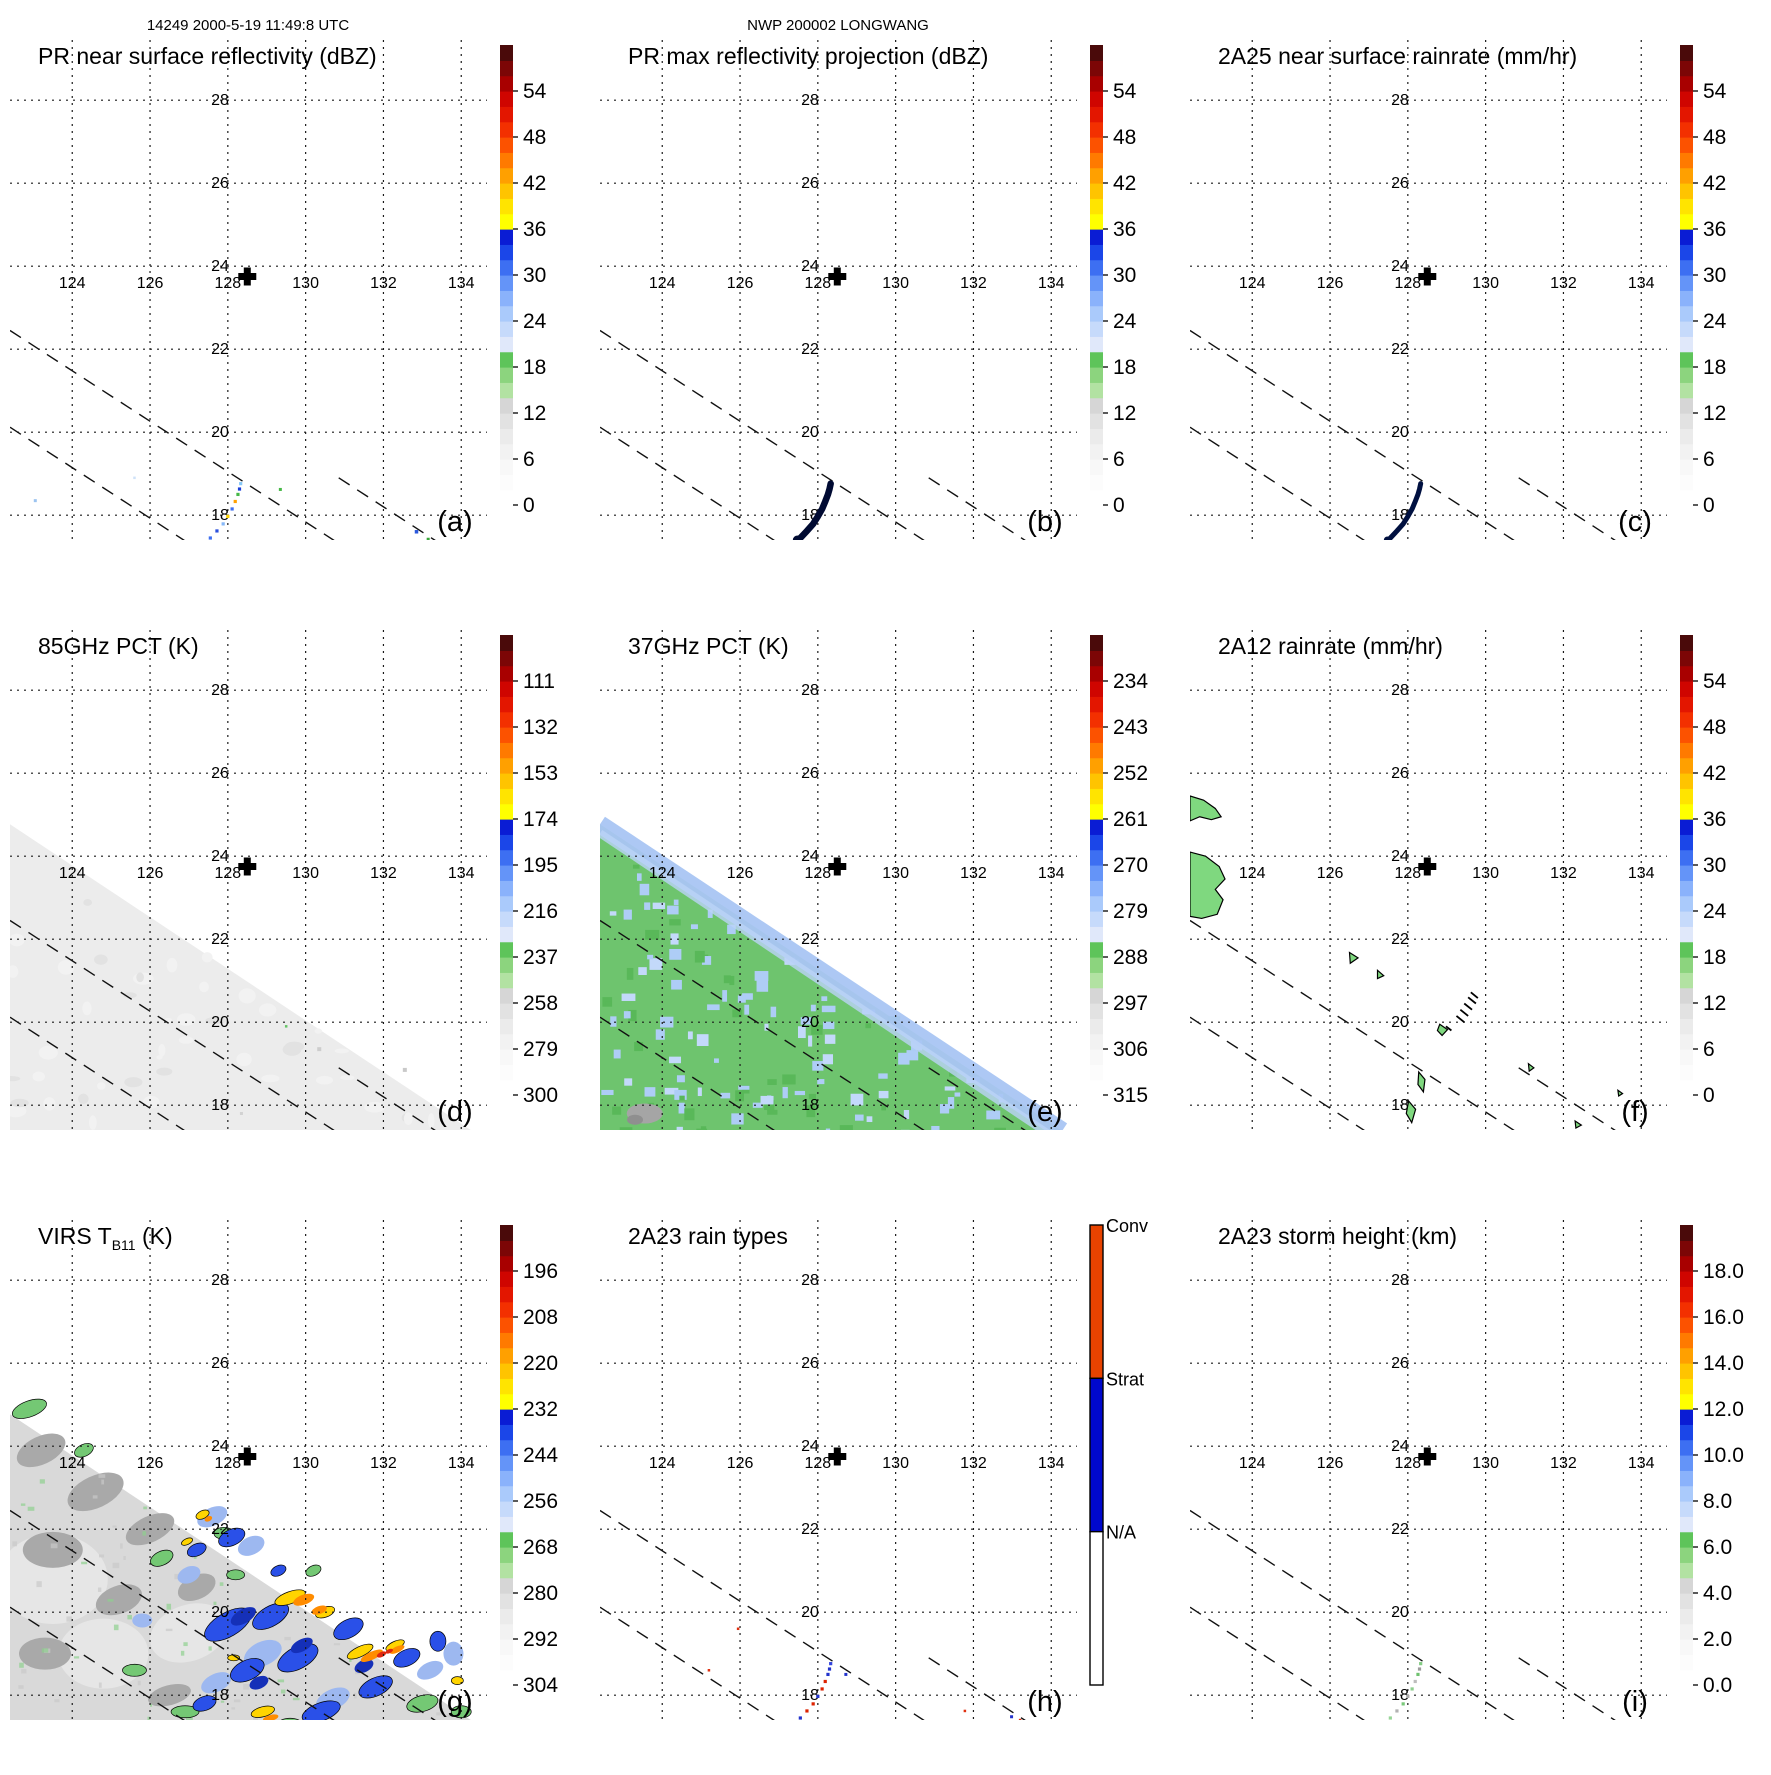  I want to click on storm-arc-line, so click(1405, 510).